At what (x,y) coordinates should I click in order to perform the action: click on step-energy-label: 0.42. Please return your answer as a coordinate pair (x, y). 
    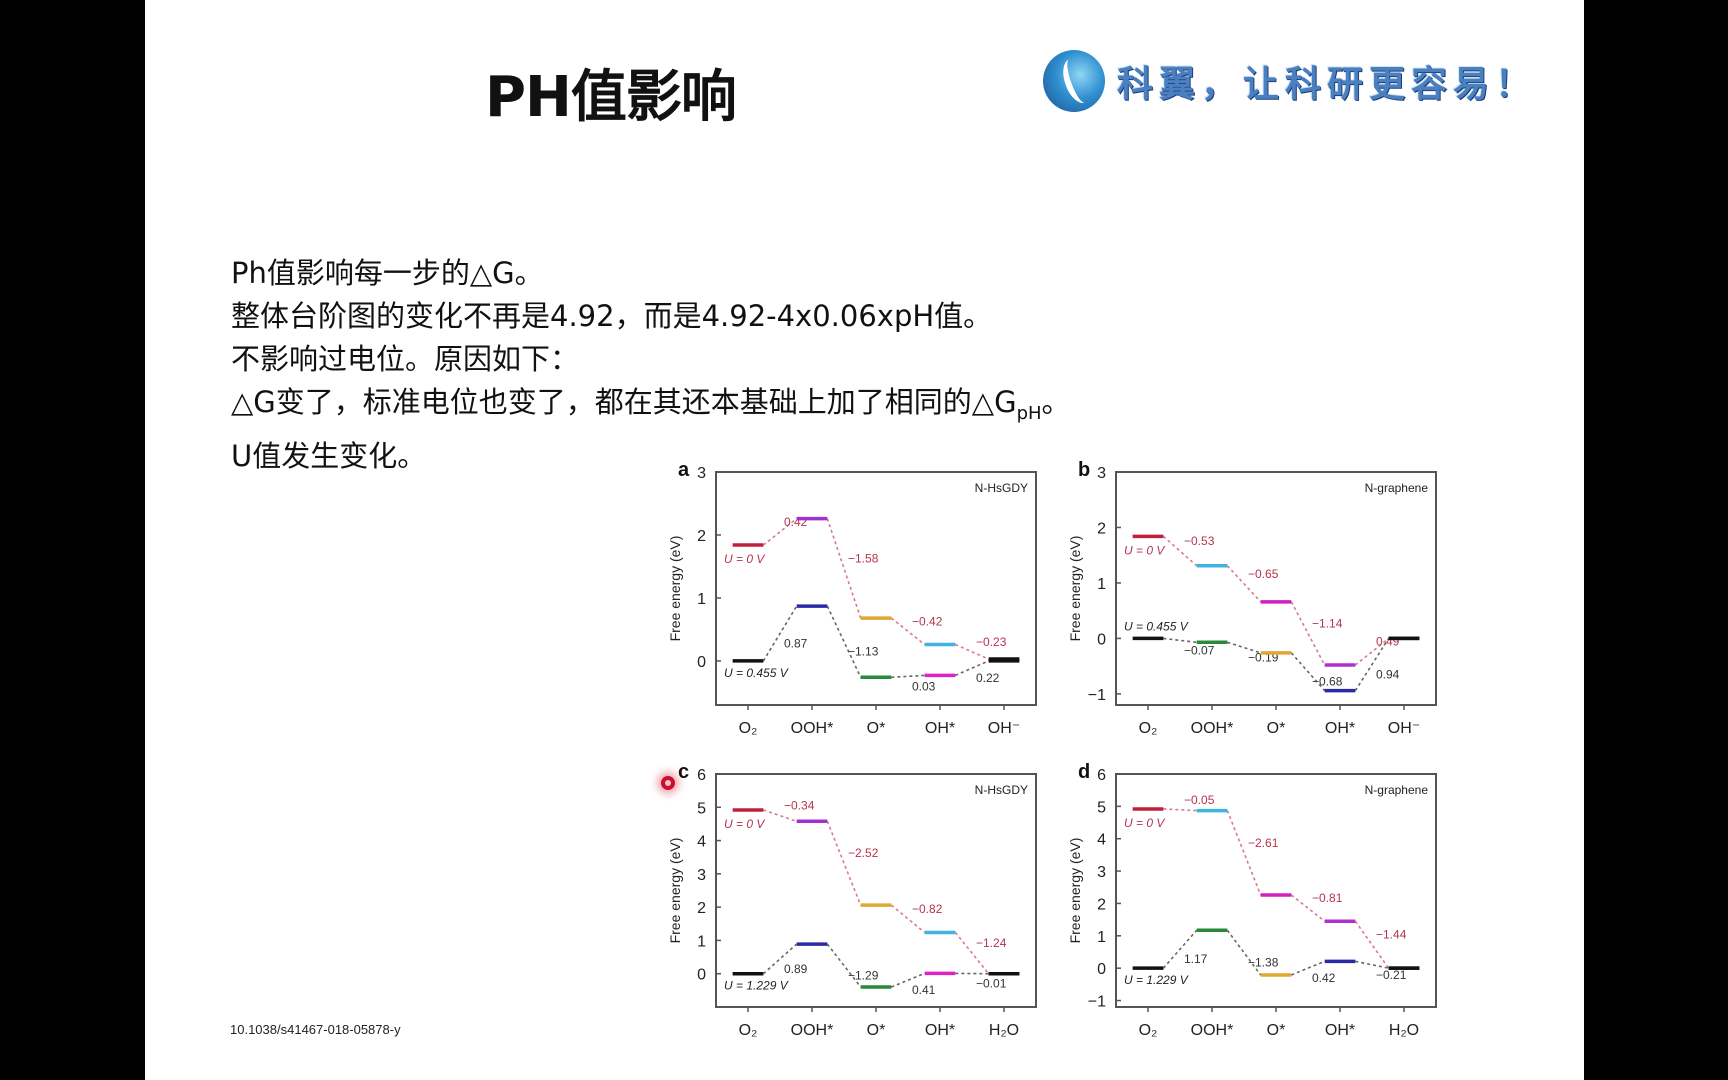
    Looking at the image, I should click on (1324, 978).